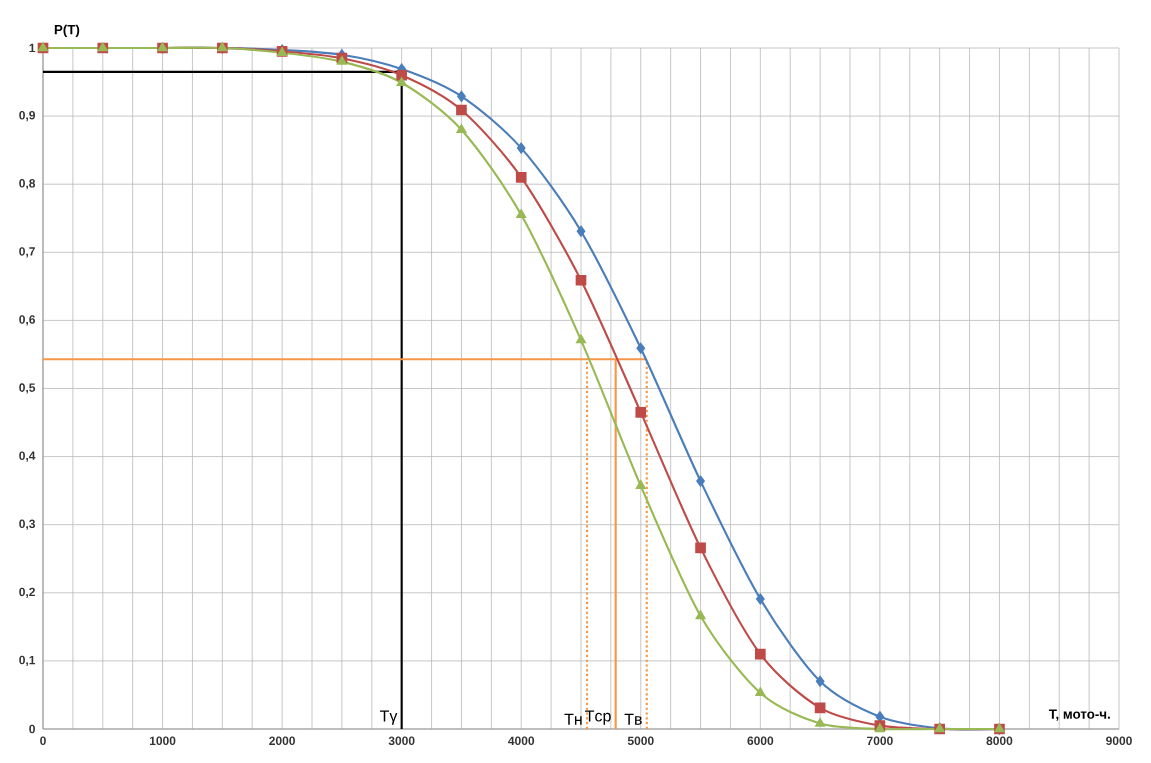  What do you see at coordinates (1119, 741) in the screenshot?
I see `x-tick-label: 9000` at bounding box center [1119, 741].